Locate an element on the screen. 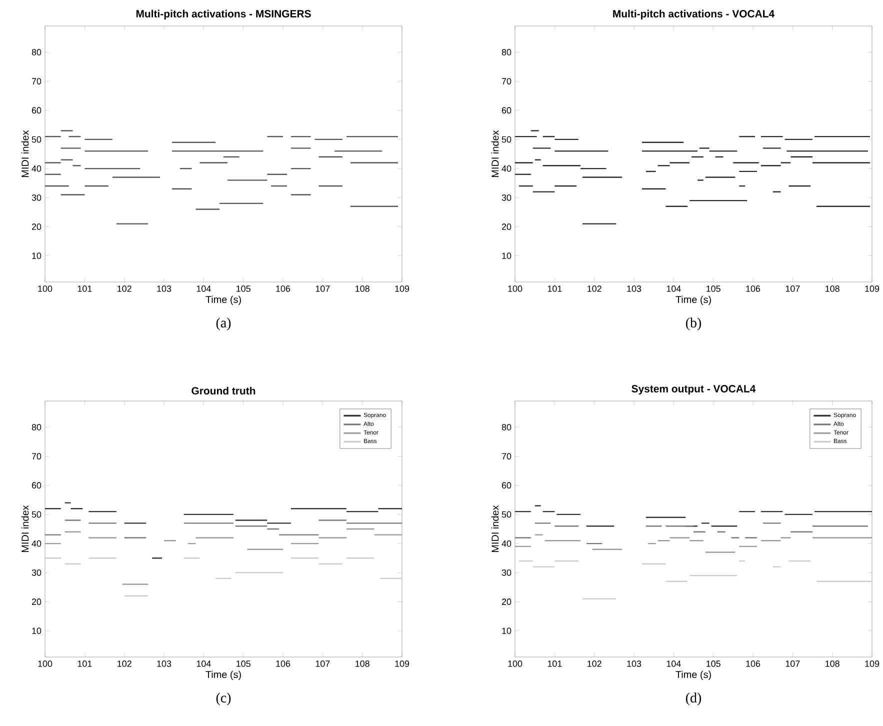  chart-title: System output - VOCAL4 is located at coordinates (694, 390).